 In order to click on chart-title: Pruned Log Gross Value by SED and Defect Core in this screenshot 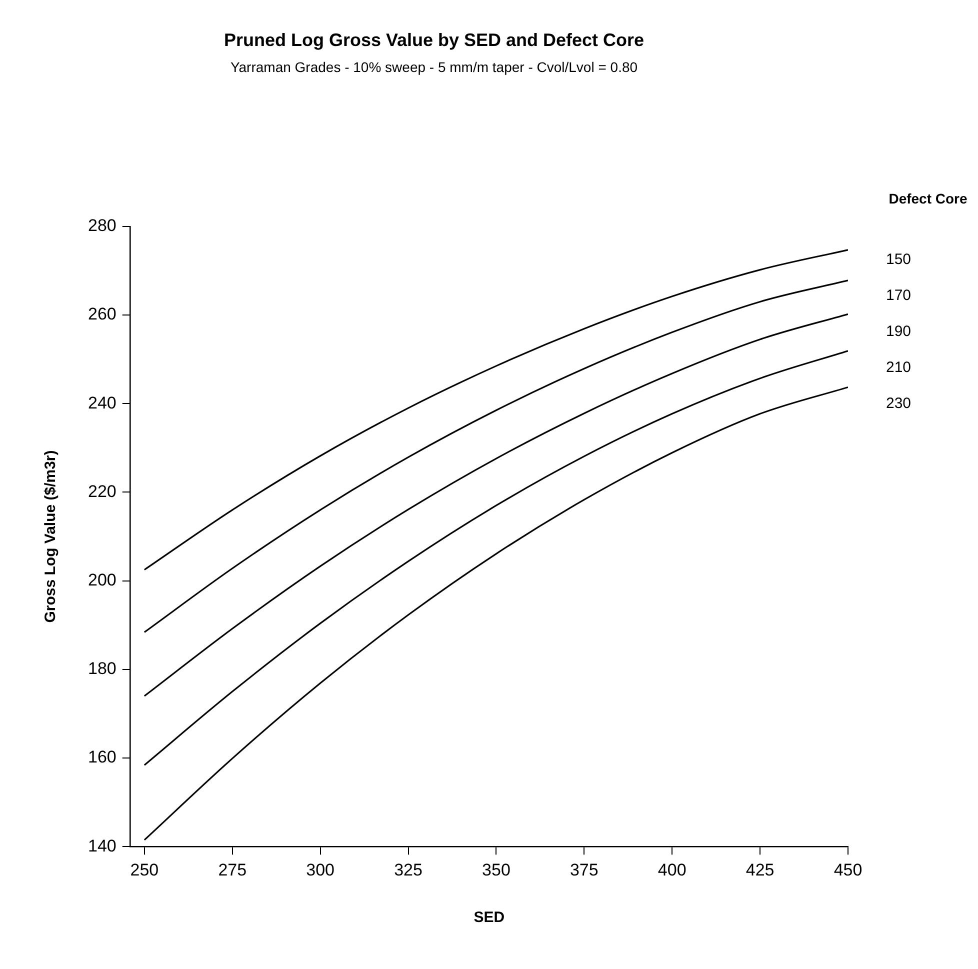, I will do `click(434, 40)`.